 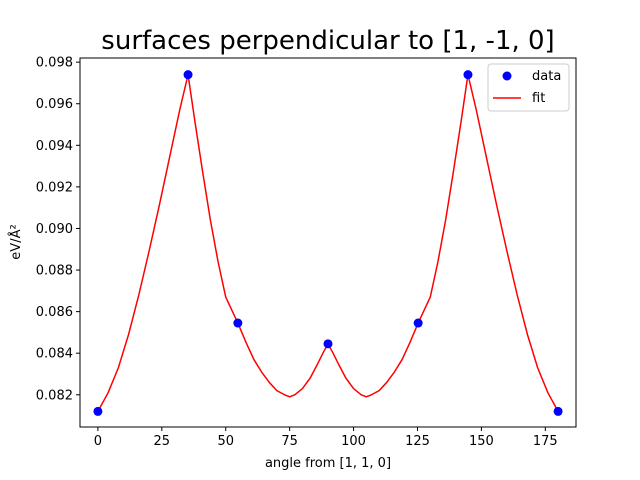 What do you see at coordinates (417, 441) in the screenshot?
I see `x-tick-label: 125` at bounding box center [417, 441].